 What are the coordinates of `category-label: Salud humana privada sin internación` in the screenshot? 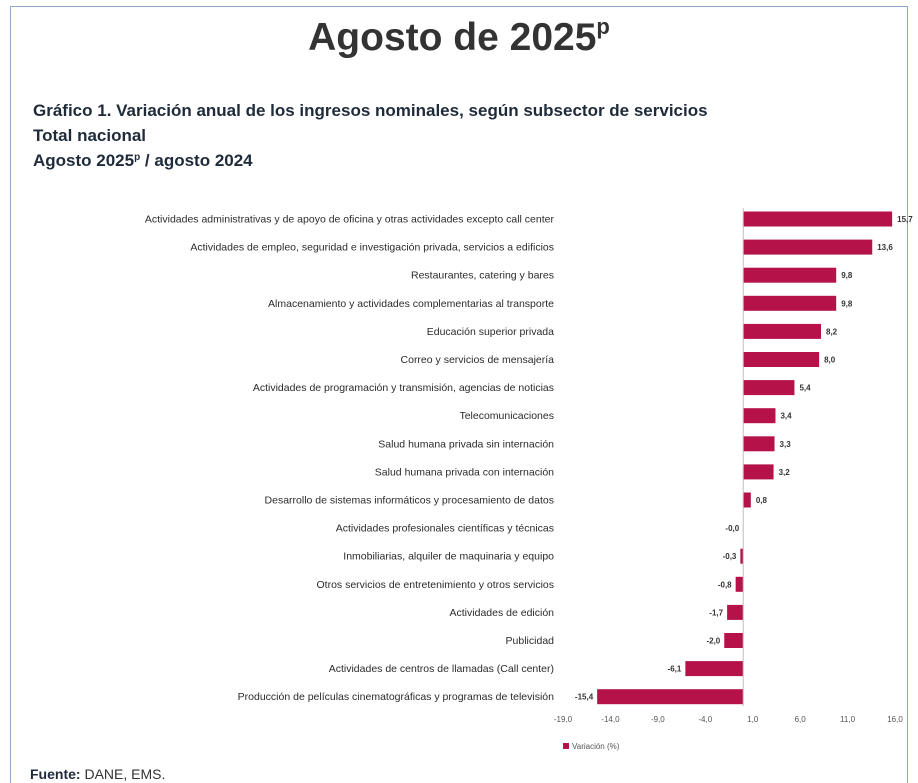 It's located at (466, 444).